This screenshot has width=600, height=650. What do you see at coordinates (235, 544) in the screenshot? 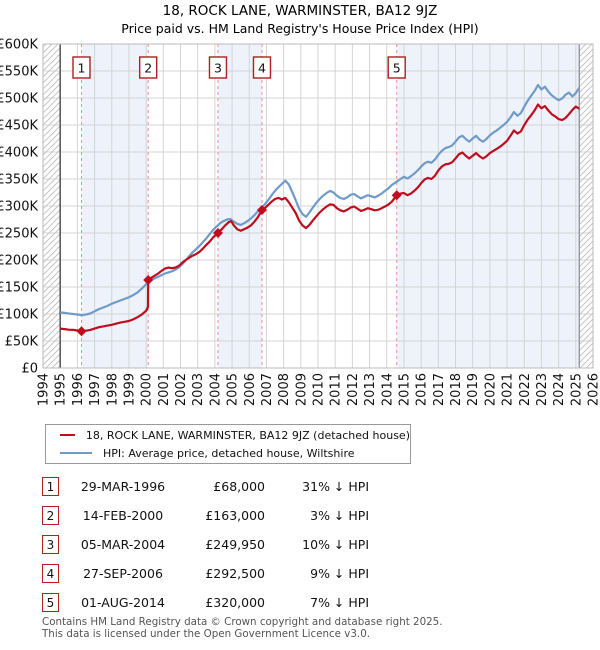
I see `sale-price: £249,950` at bounding box center [235, 544].